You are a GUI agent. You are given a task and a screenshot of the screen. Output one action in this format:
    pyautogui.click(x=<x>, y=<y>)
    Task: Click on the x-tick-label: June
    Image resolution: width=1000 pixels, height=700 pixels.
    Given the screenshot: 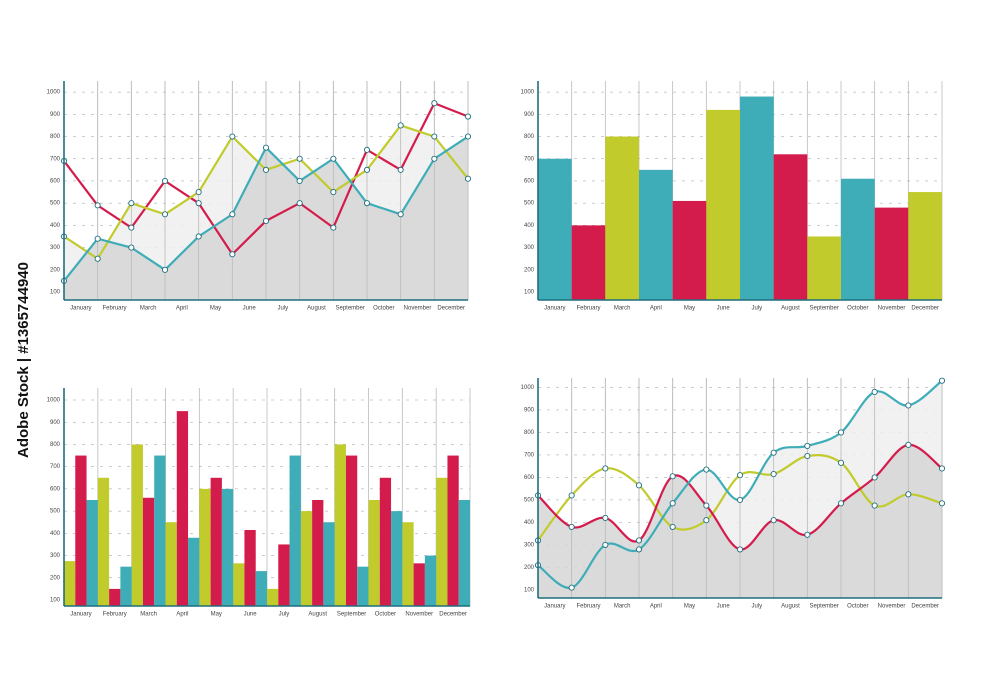 What is the action you would take?
    pyautogui.click(x=724, y=607)
    